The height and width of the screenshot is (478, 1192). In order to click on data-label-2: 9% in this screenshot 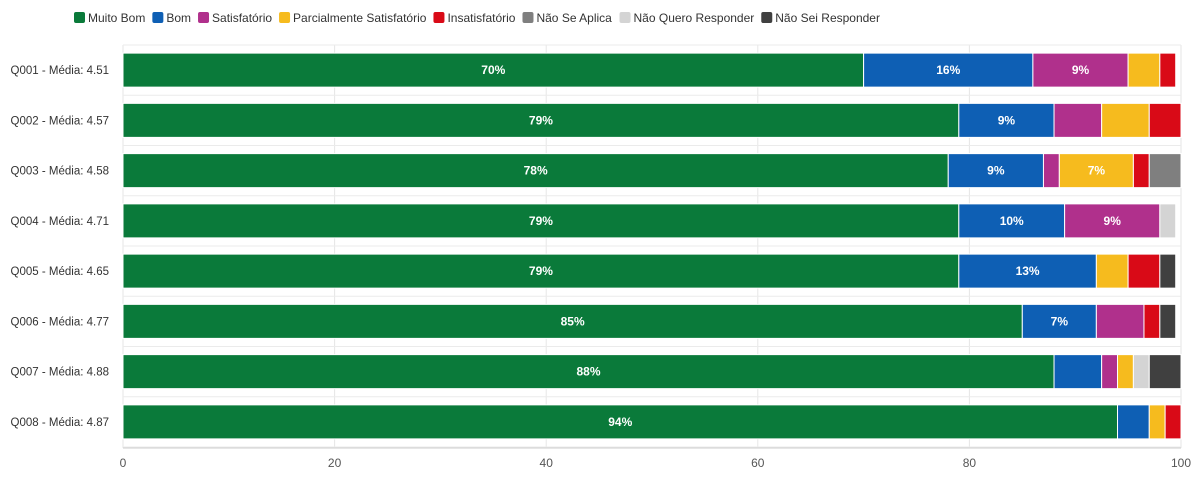, I will do `click(1081, 70)`.